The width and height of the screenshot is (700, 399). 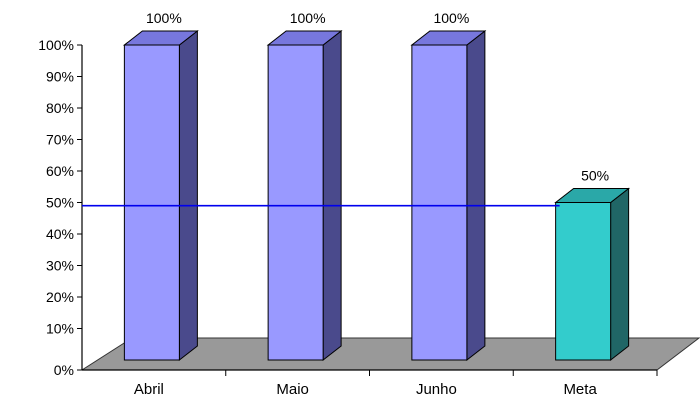 I want to click on bar-maio, so click(x=304, y=195).